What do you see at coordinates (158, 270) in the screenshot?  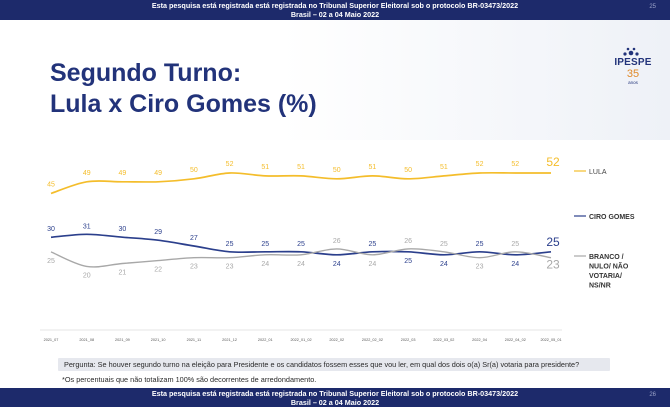 I see `data-label-branco: 22` at bounding box center [158, 270].